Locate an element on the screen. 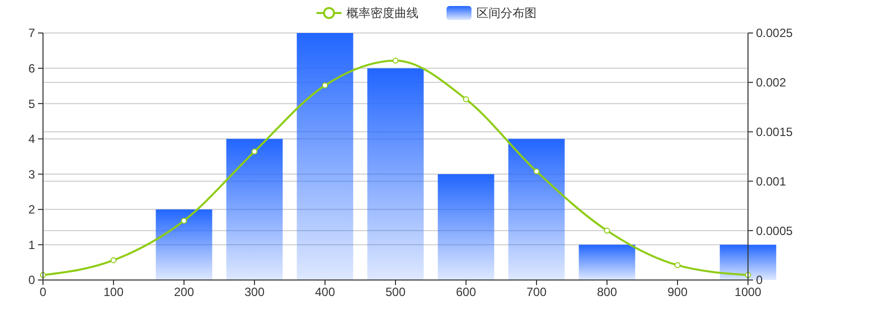  y-tick-label: 7 is located at coordinates (32, 33).